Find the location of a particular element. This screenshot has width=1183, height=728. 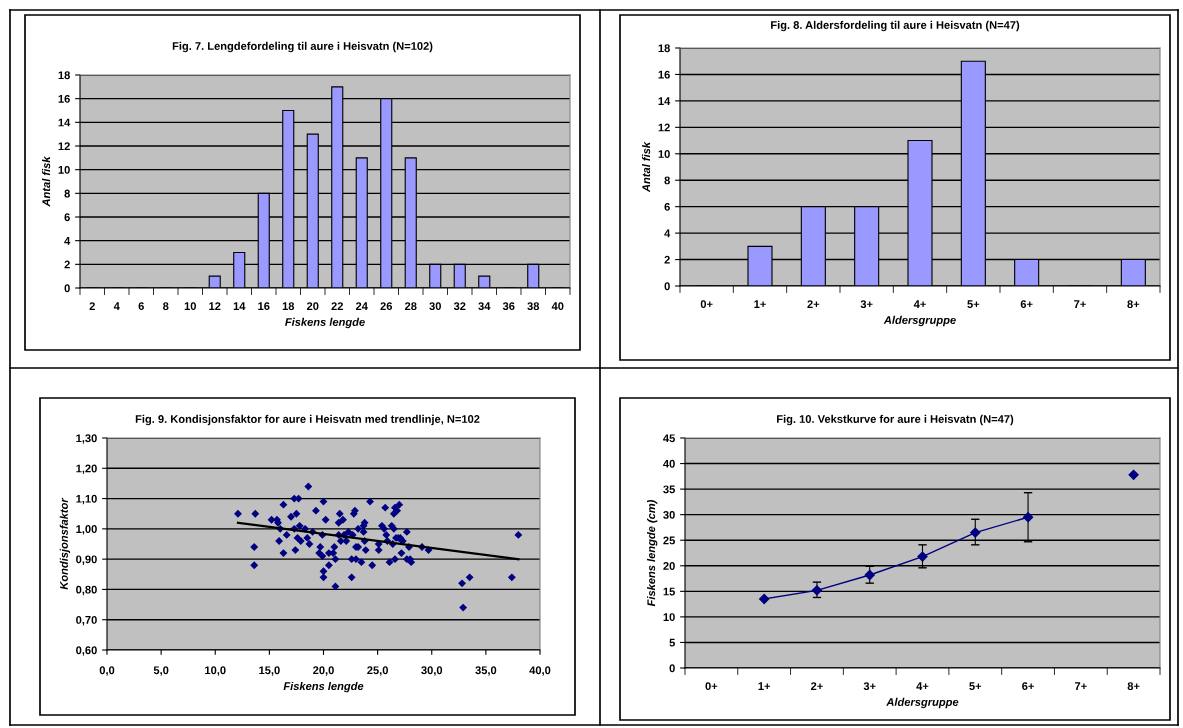

x-tick-label: 34 is located at coordinates (484, 306).